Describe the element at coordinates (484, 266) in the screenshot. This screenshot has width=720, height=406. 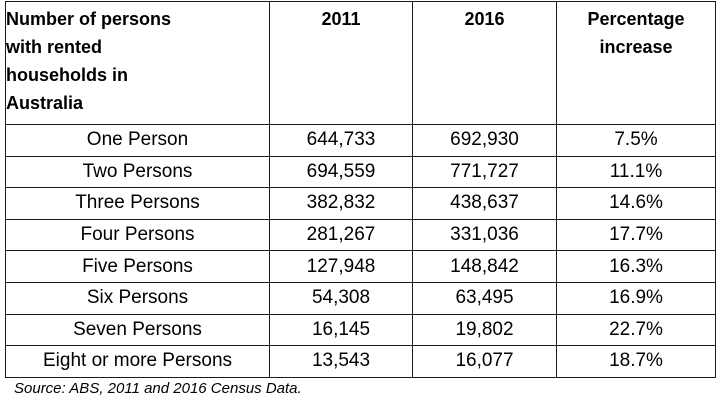
I see `value-2016: 148,842` at that location.